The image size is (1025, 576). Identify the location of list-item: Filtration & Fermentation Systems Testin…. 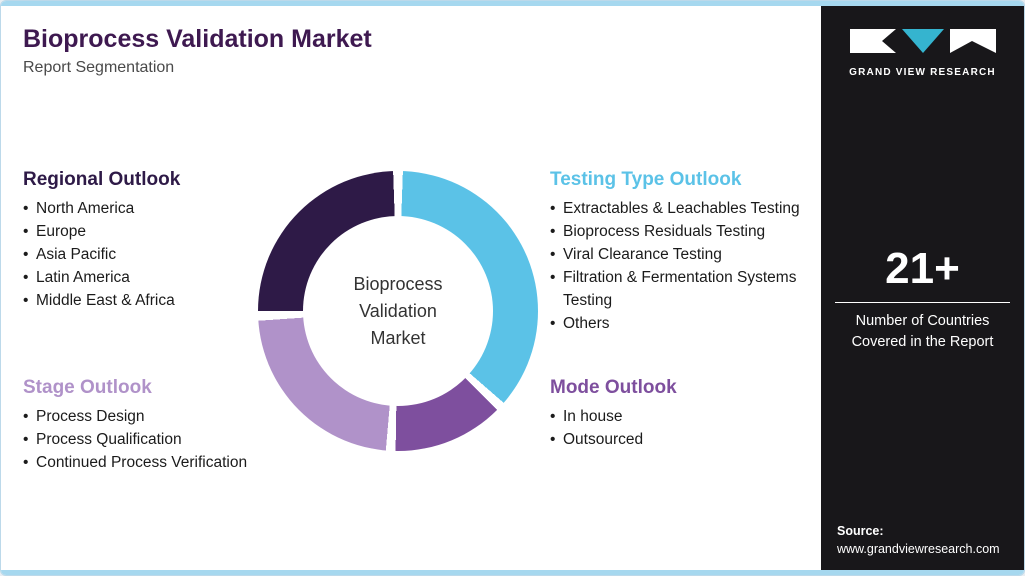
(683, 289).